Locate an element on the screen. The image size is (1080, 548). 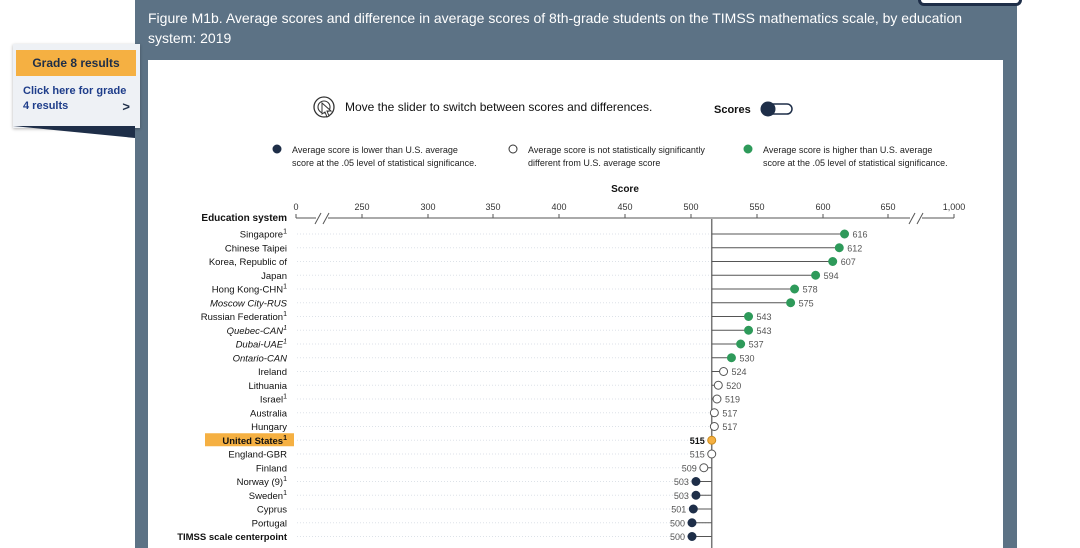
row-label: Hong Kong-CHN1 is located at coordinates (249, 290).